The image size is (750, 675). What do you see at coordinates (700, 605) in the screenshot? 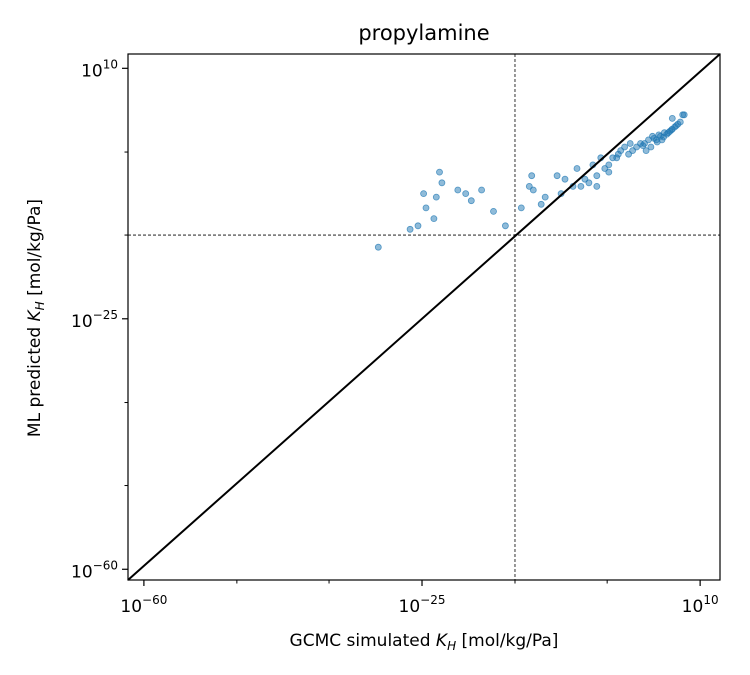
I see `x-tick-label: 1010` at bounding box center [700, 605].